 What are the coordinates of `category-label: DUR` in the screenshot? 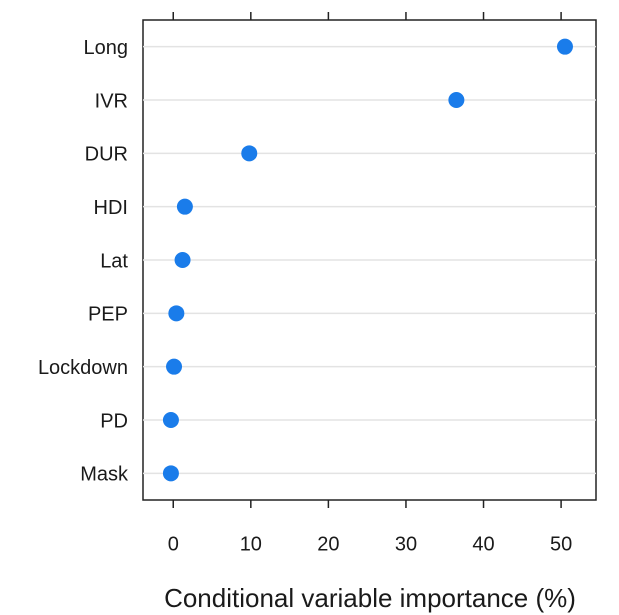 It's located at (106, 155).